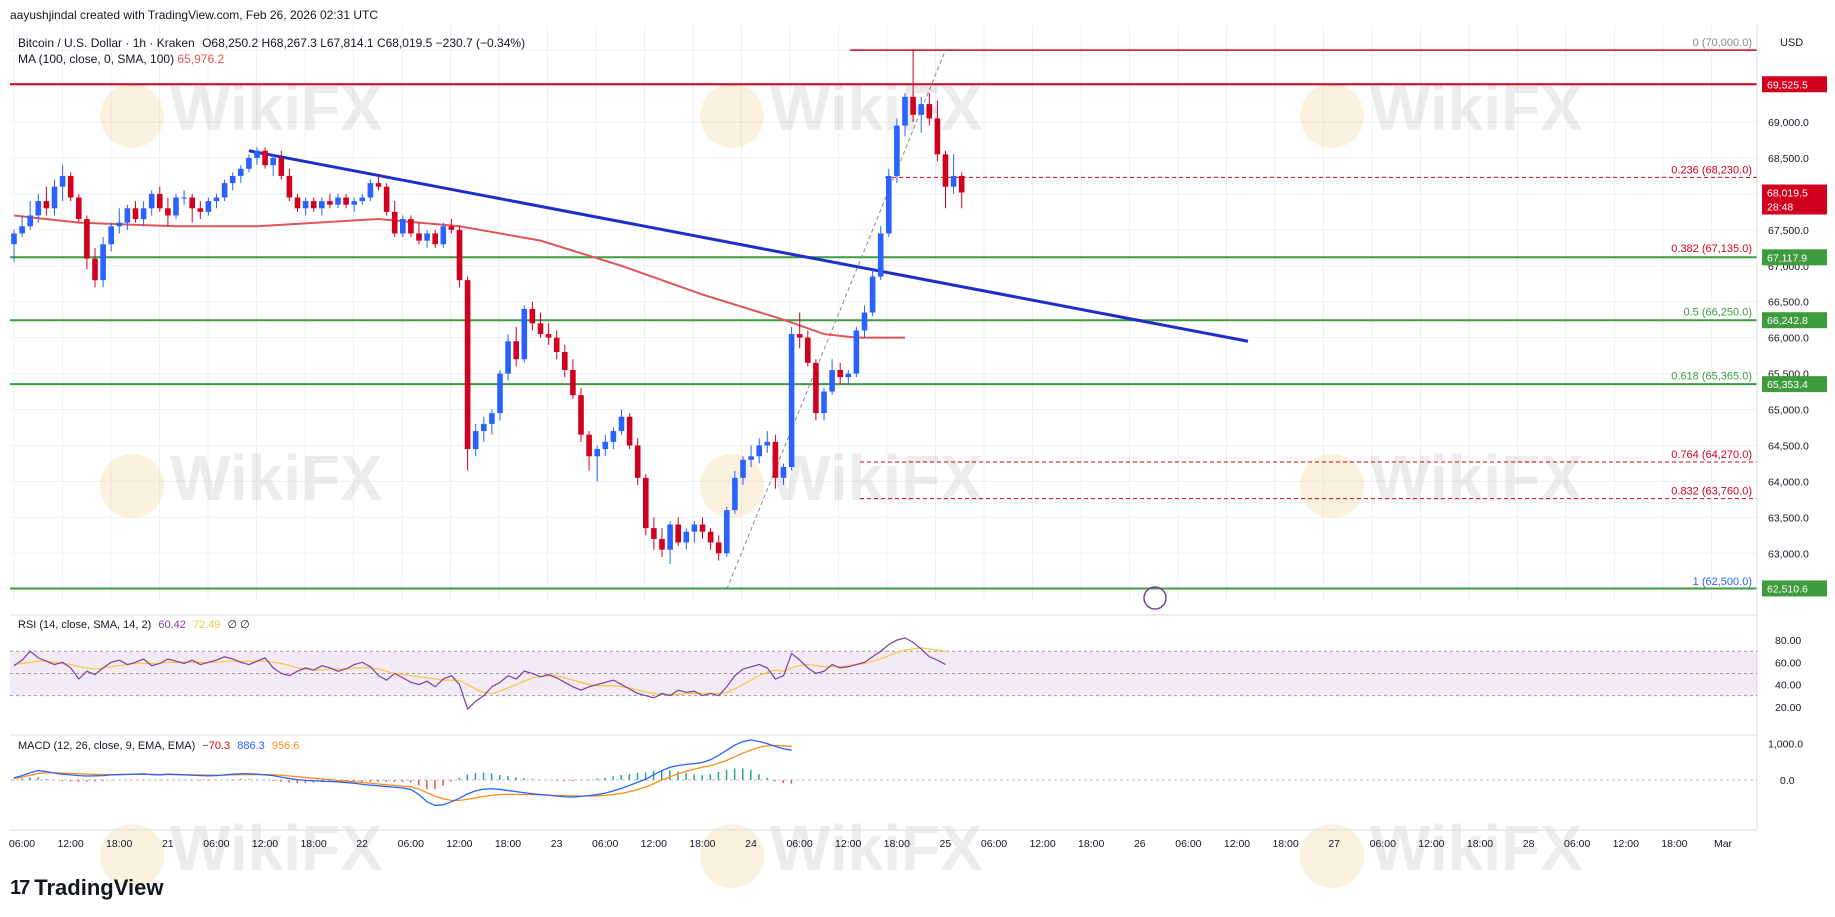 This screenshot has height=917, width=1835. What do you see at coordinates (96, 59) in the screenshot?
I see `ma-label: MA (100, close, 0, SMA, 100)` at bounding box center [96, 59].